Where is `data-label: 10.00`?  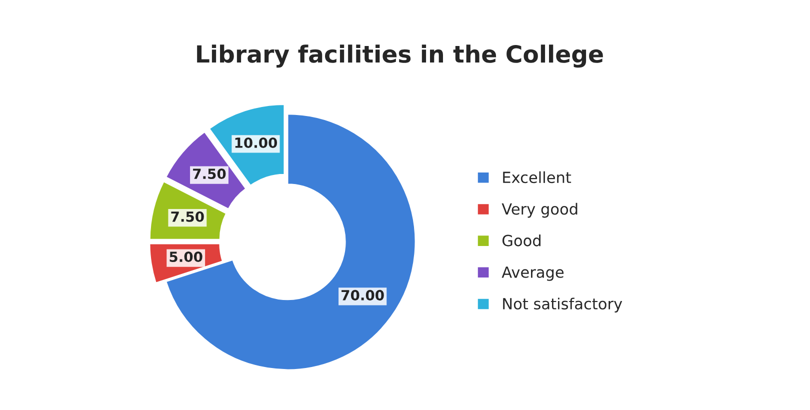
data-label: 10.00 is located at coordinates (256, 142).